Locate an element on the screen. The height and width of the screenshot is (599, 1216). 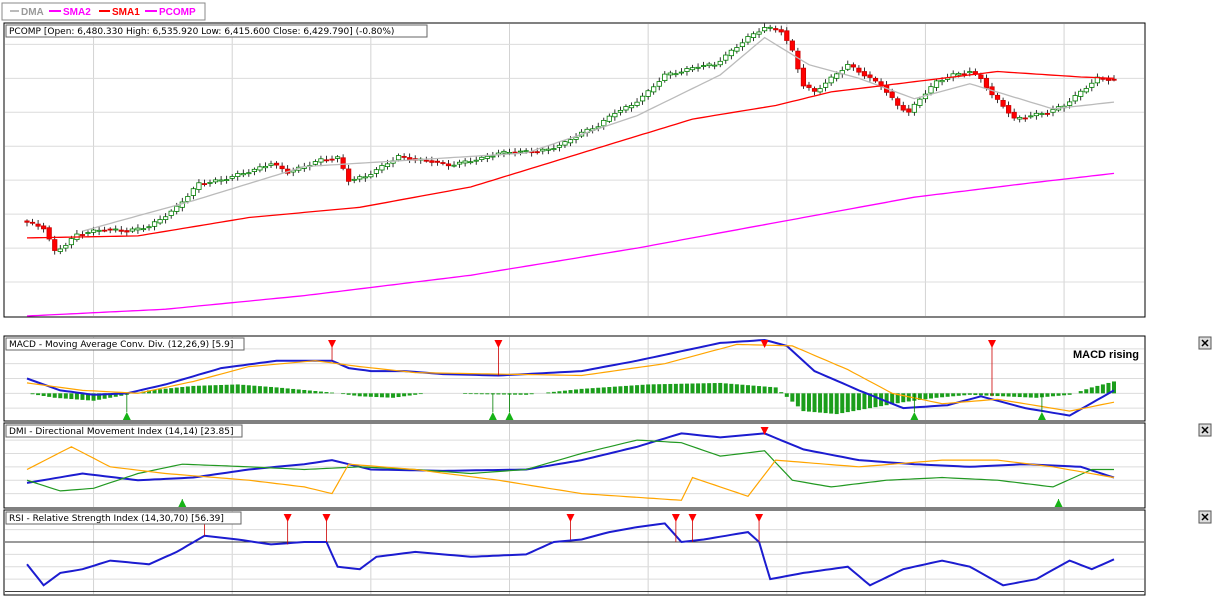
dmi-close-button is located at coordinates (1205, 430).